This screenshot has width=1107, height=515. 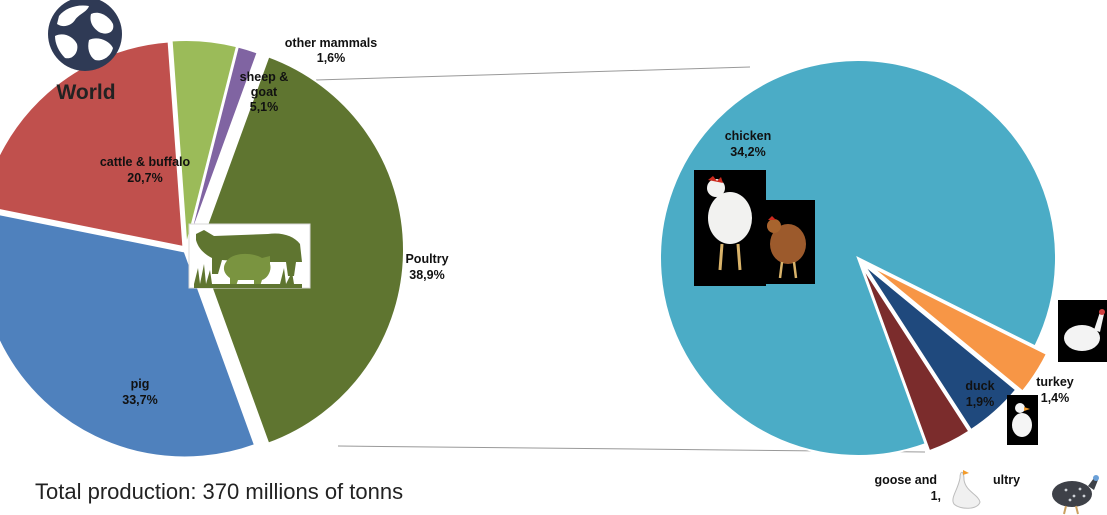 I want to click on duck-photo, so click(x=1022, y=420).